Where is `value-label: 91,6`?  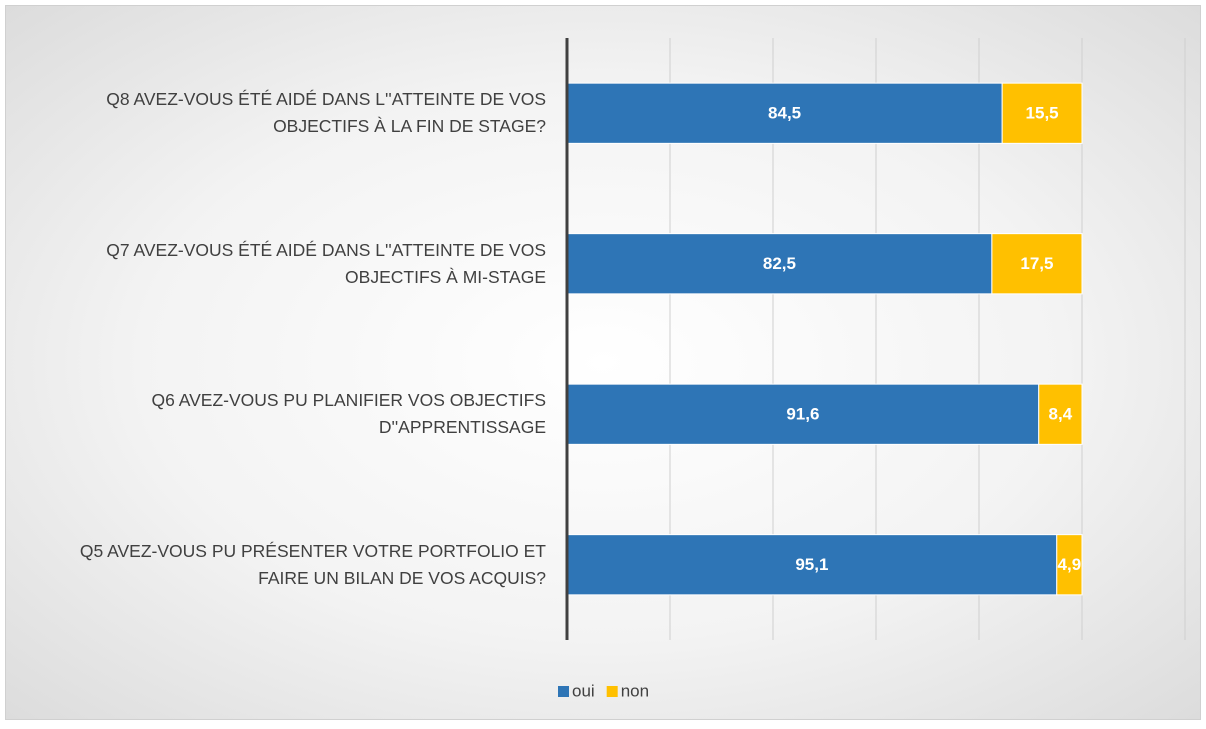 value-label: 91,6 is located at coordinates (802, 414).